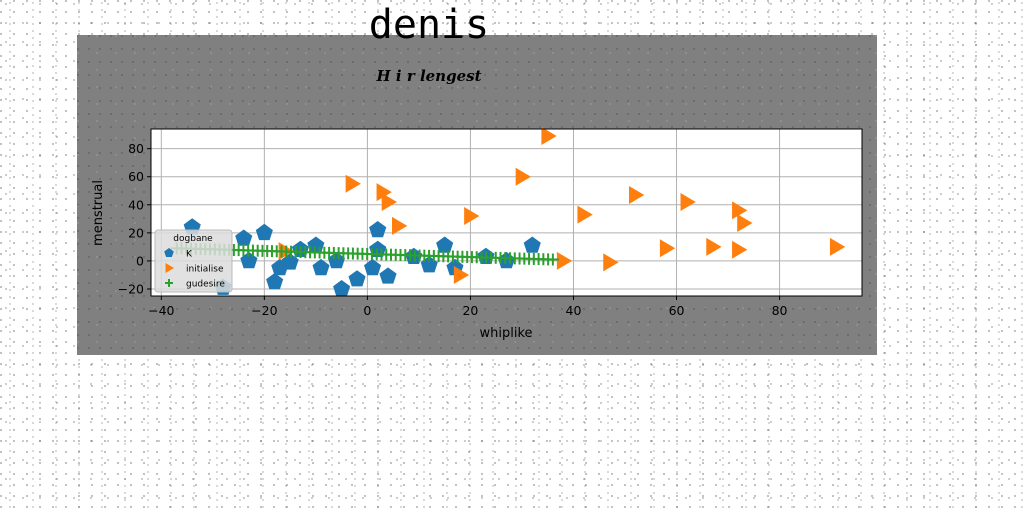 This screenshot has width=1024, height=512. Describe the element at coordinates (429, 25) in the screenshot. I see `figure-title: denis` at that location.